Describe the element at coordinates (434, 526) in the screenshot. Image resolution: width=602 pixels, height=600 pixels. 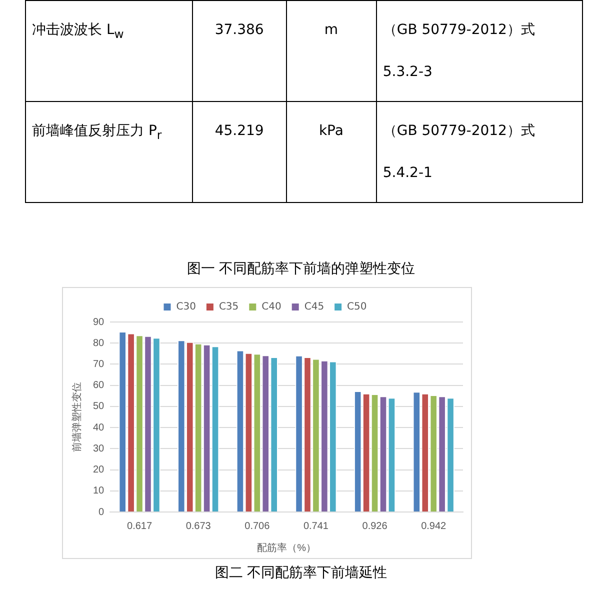
I see `x-tick-label: 0.942` at that location.